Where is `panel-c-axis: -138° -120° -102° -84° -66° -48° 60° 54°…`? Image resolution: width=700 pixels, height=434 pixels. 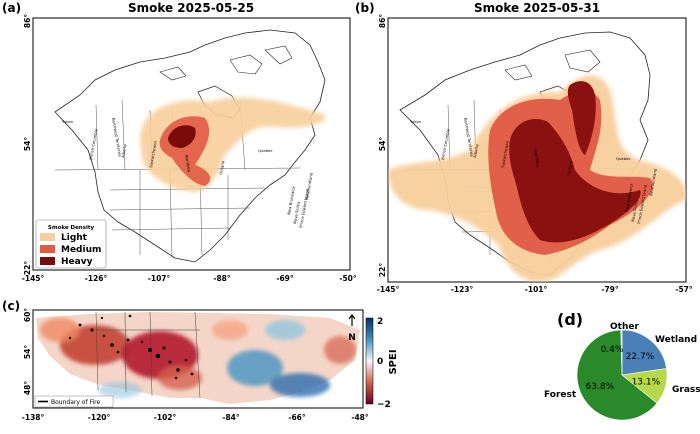 panel-c-axis: -138° -120° -102° -84° -66° -48° 60° 54°… is located at coordinates (195, 365).